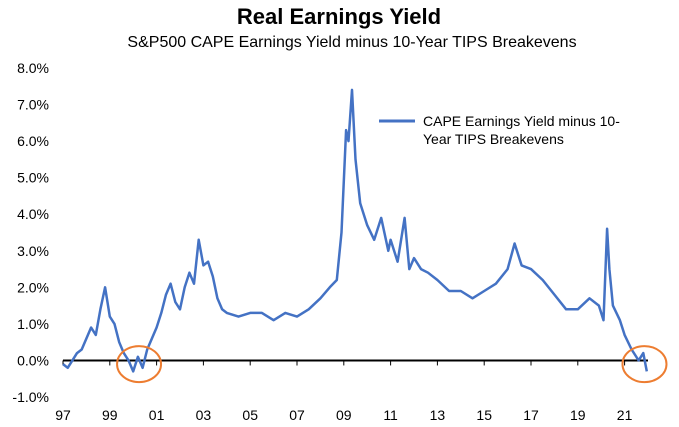 This screenshot has width=679, height=427. I want to click on x-tick-label: 99, so click(110, 415).